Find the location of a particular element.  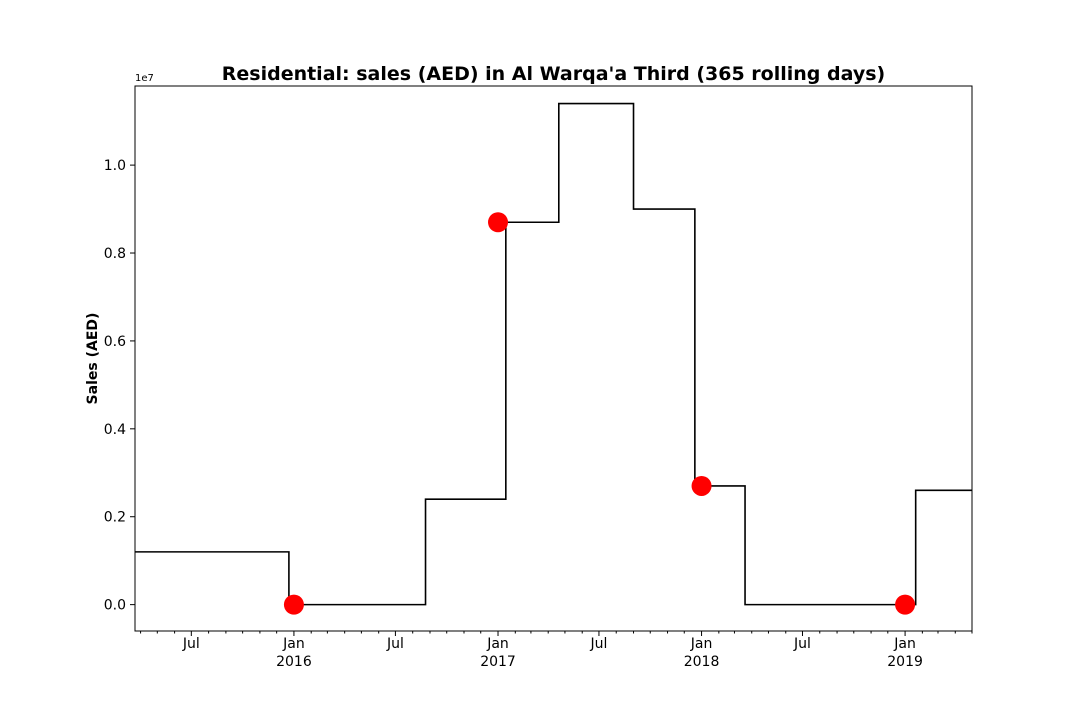

x-tick-year-label: 2019 is located at coordinates (905, 662).